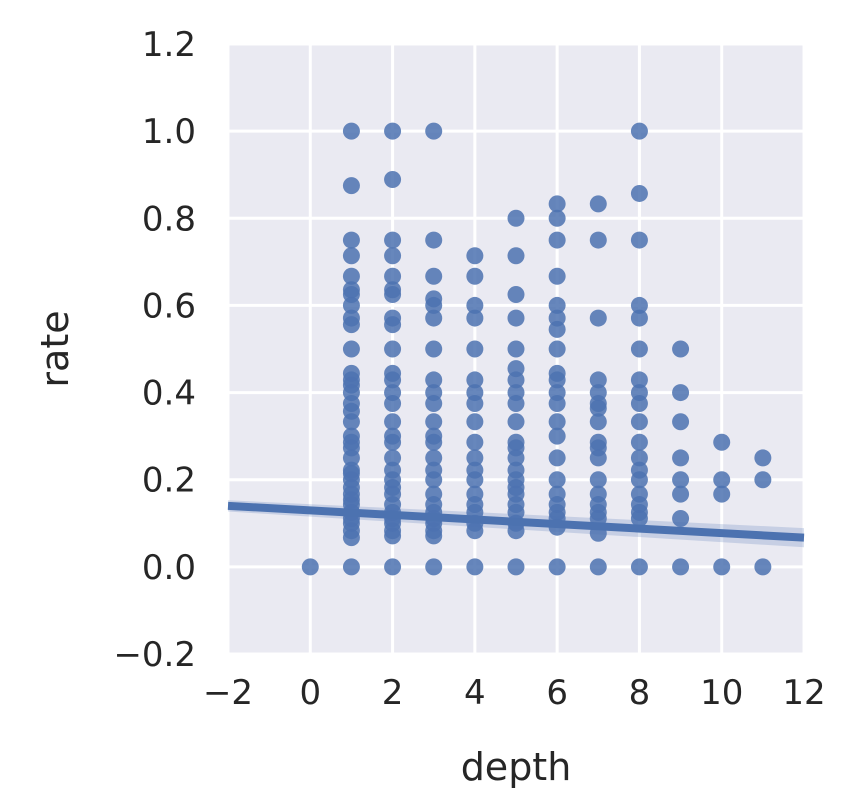  I want to click on y-tick-label: −0.2, so click(154, 655).